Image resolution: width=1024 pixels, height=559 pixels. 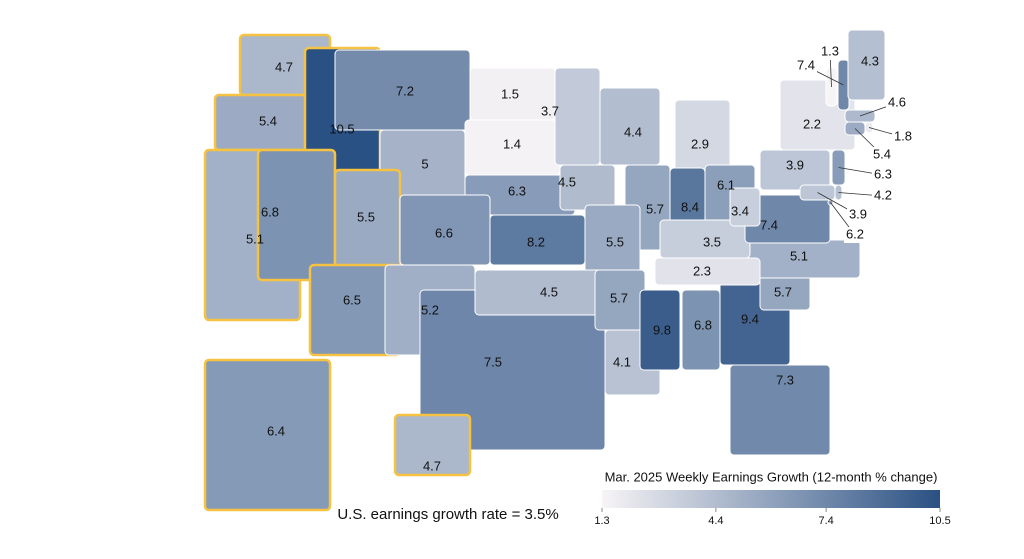 What do you see at coordinates (276, 430) in the screenshot?
I see `value-label: 6.4` at bounding box center [276, 430].